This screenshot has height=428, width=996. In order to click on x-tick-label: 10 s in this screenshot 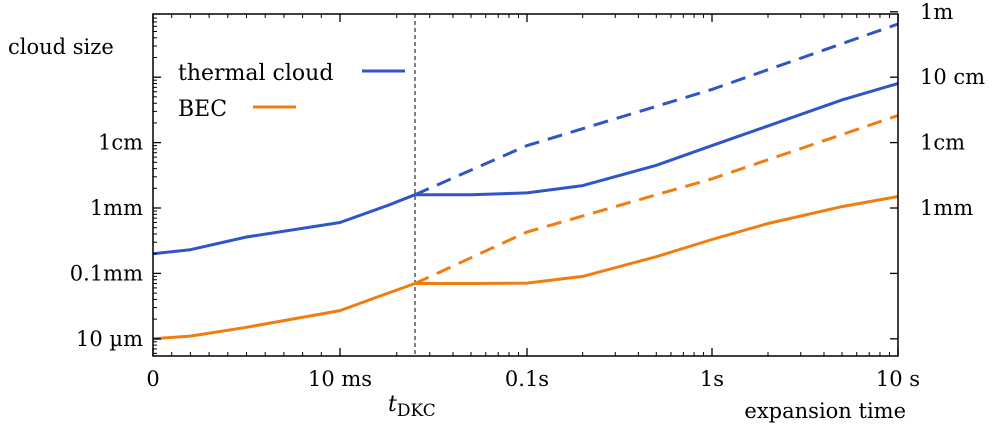, I will do `click(898, 379)`.